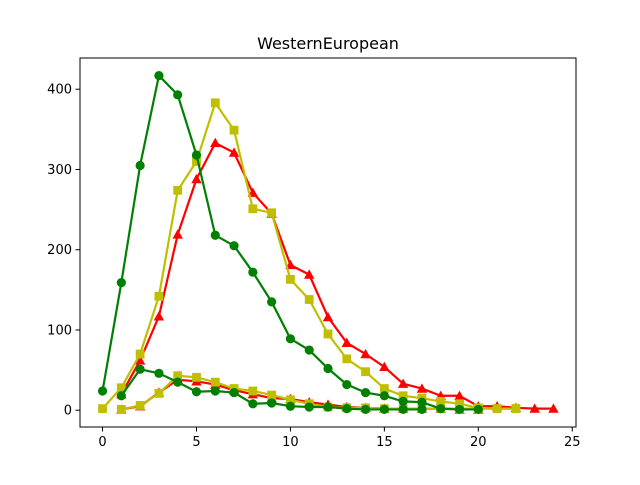 This screenshot has width=640, height=485. What do you see at coordinates (59, 250) in the screenshot?
I see `y-tick-label-200: 200` at bounding box center [59, 250].